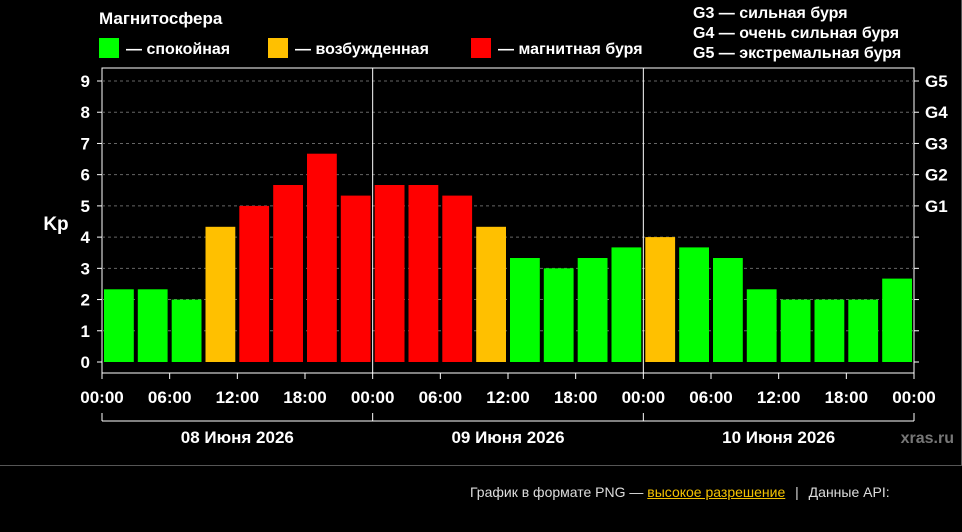  I want to click on legend-title: Магнитосфера, so click(161, 18).